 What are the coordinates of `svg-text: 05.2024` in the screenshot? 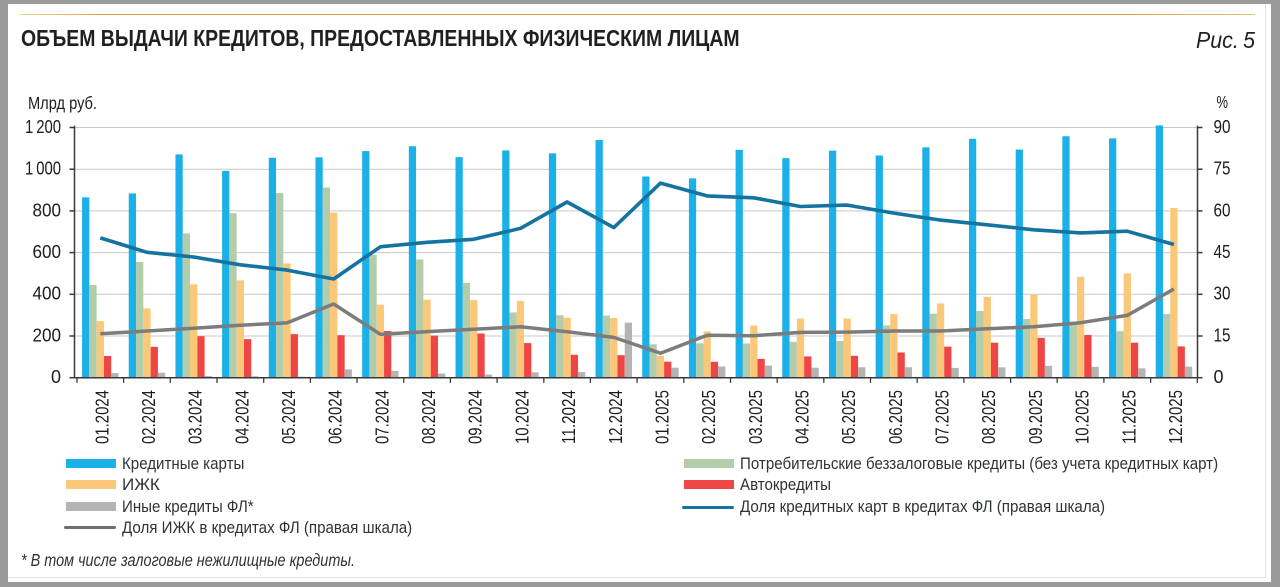 It's located at (289, 417).